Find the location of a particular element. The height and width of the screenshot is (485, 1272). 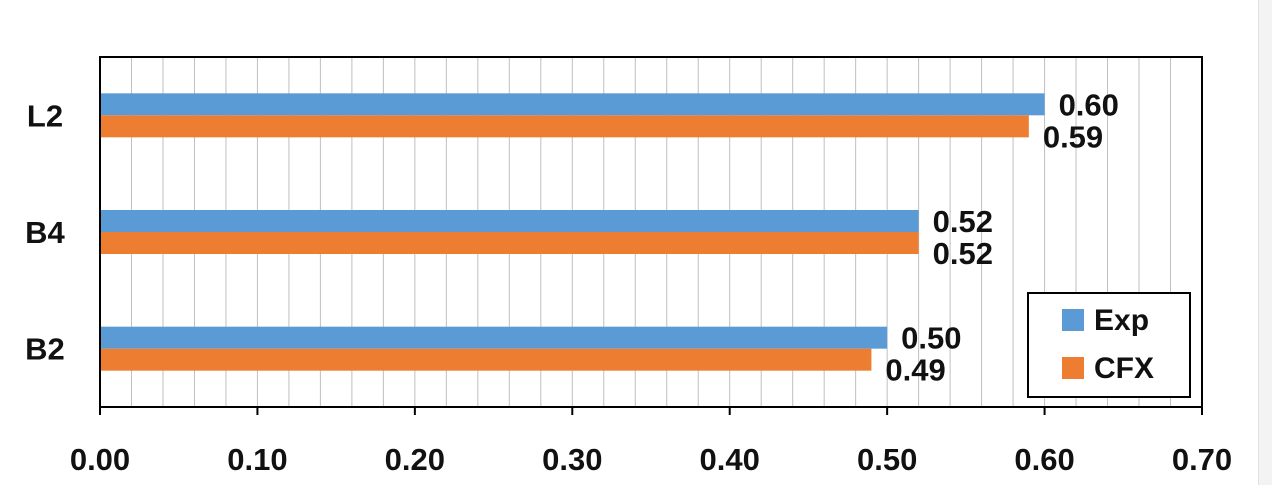

legend-label-cfx: CFX is located at coordinates (1124, 368).